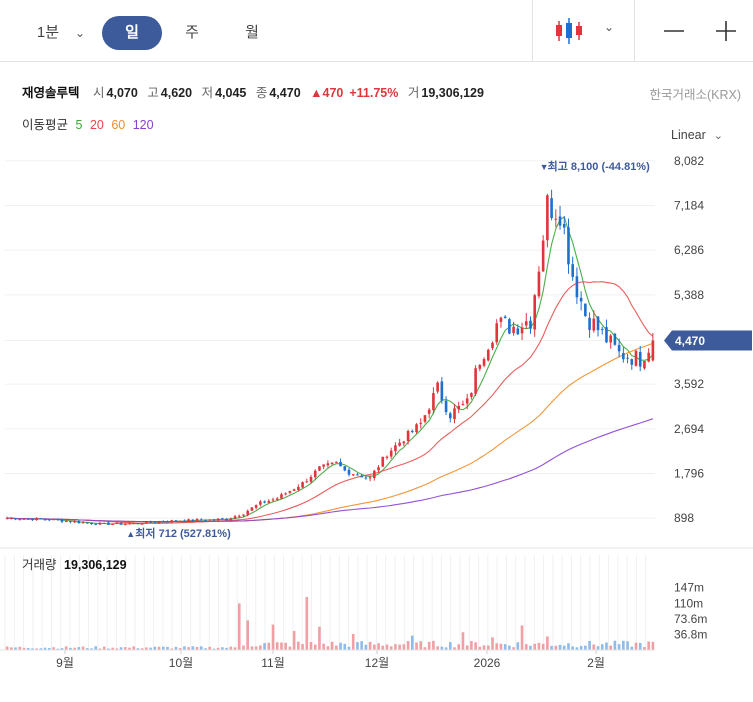 The height and width of the screenshot is (702, 753). I want to click on volume-panel: 거래량 19,306,129, so click(74, 565).